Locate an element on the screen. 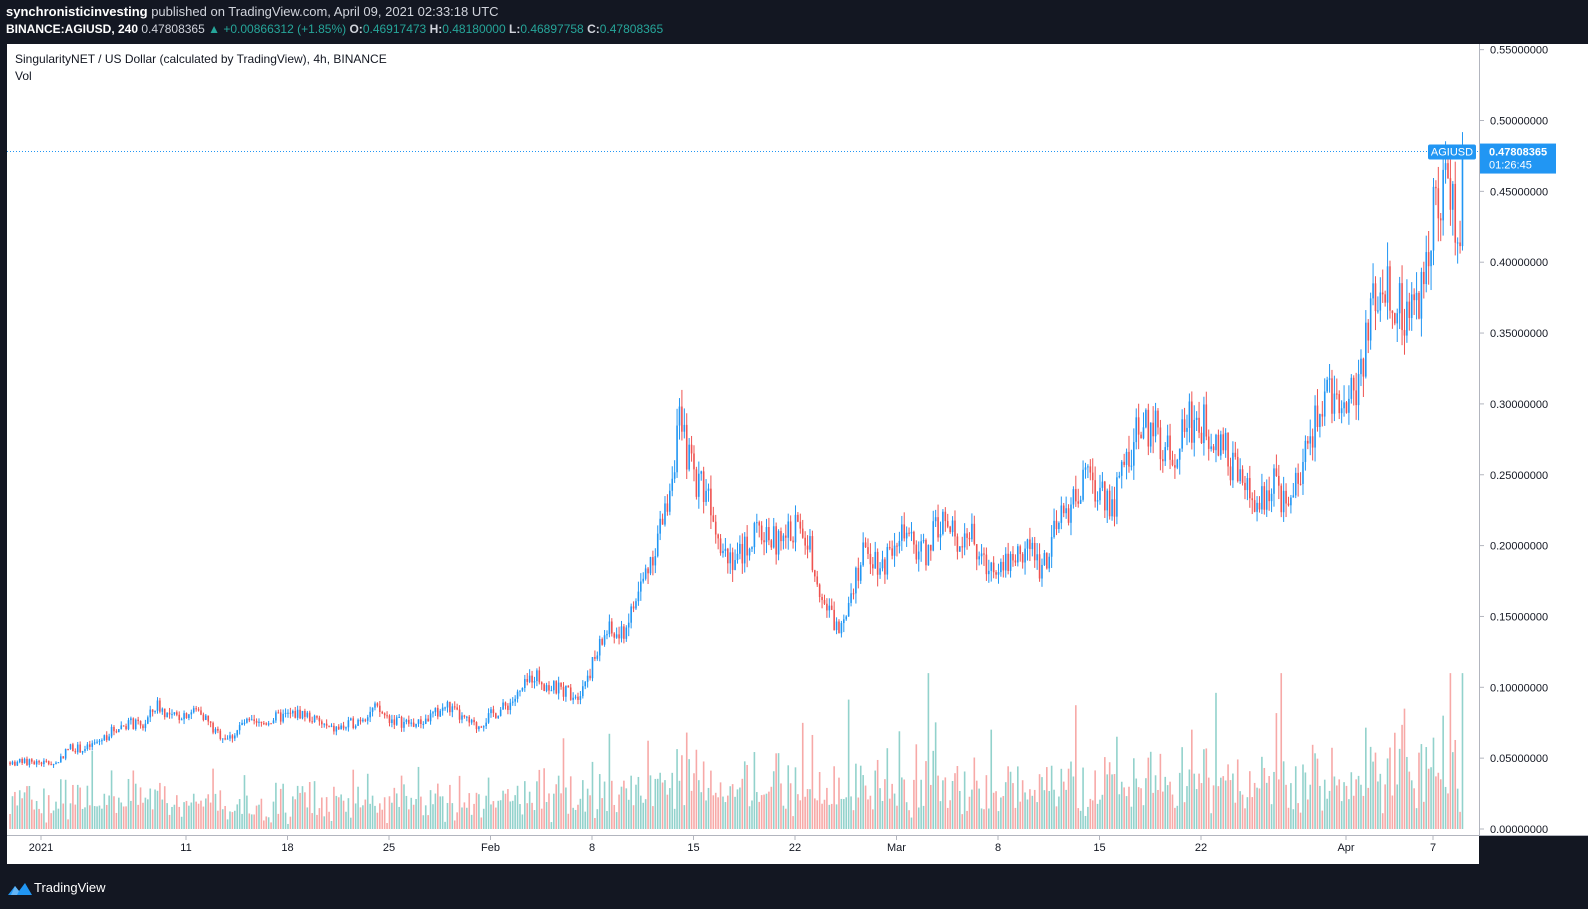 The width and height of the screenshot is (1588, 909). price-axis is located at coordinates (1534, 439).